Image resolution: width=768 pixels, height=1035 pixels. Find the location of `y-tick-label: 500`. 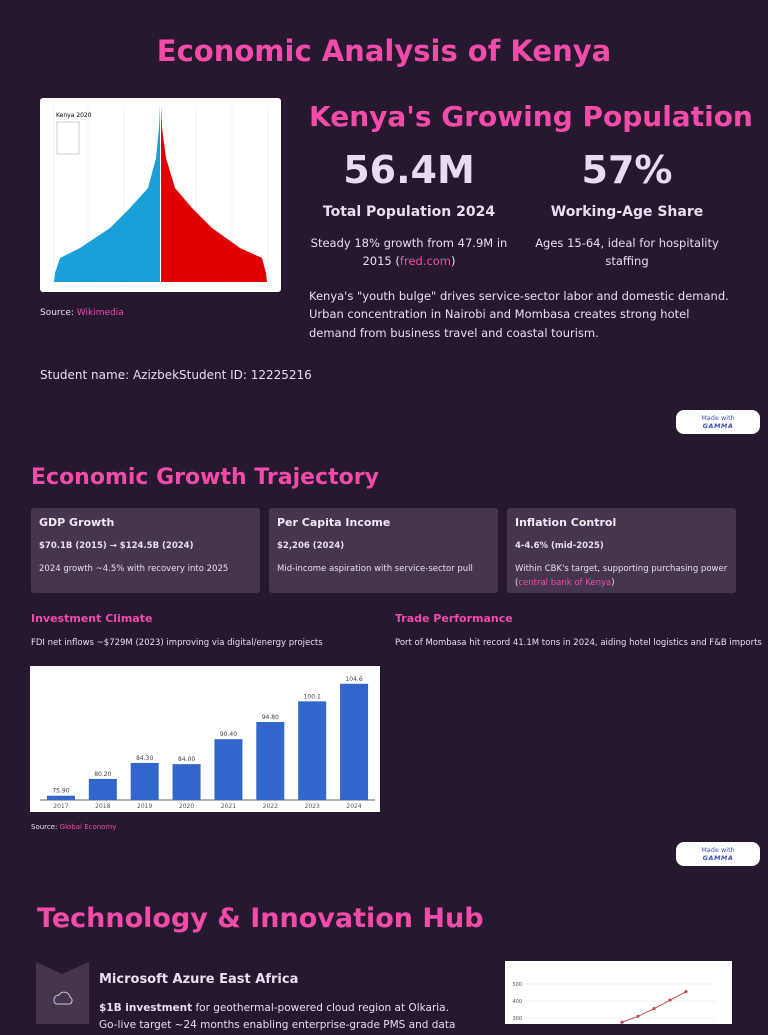

y-tick-label: 500 is located at coordinates (517, 985).